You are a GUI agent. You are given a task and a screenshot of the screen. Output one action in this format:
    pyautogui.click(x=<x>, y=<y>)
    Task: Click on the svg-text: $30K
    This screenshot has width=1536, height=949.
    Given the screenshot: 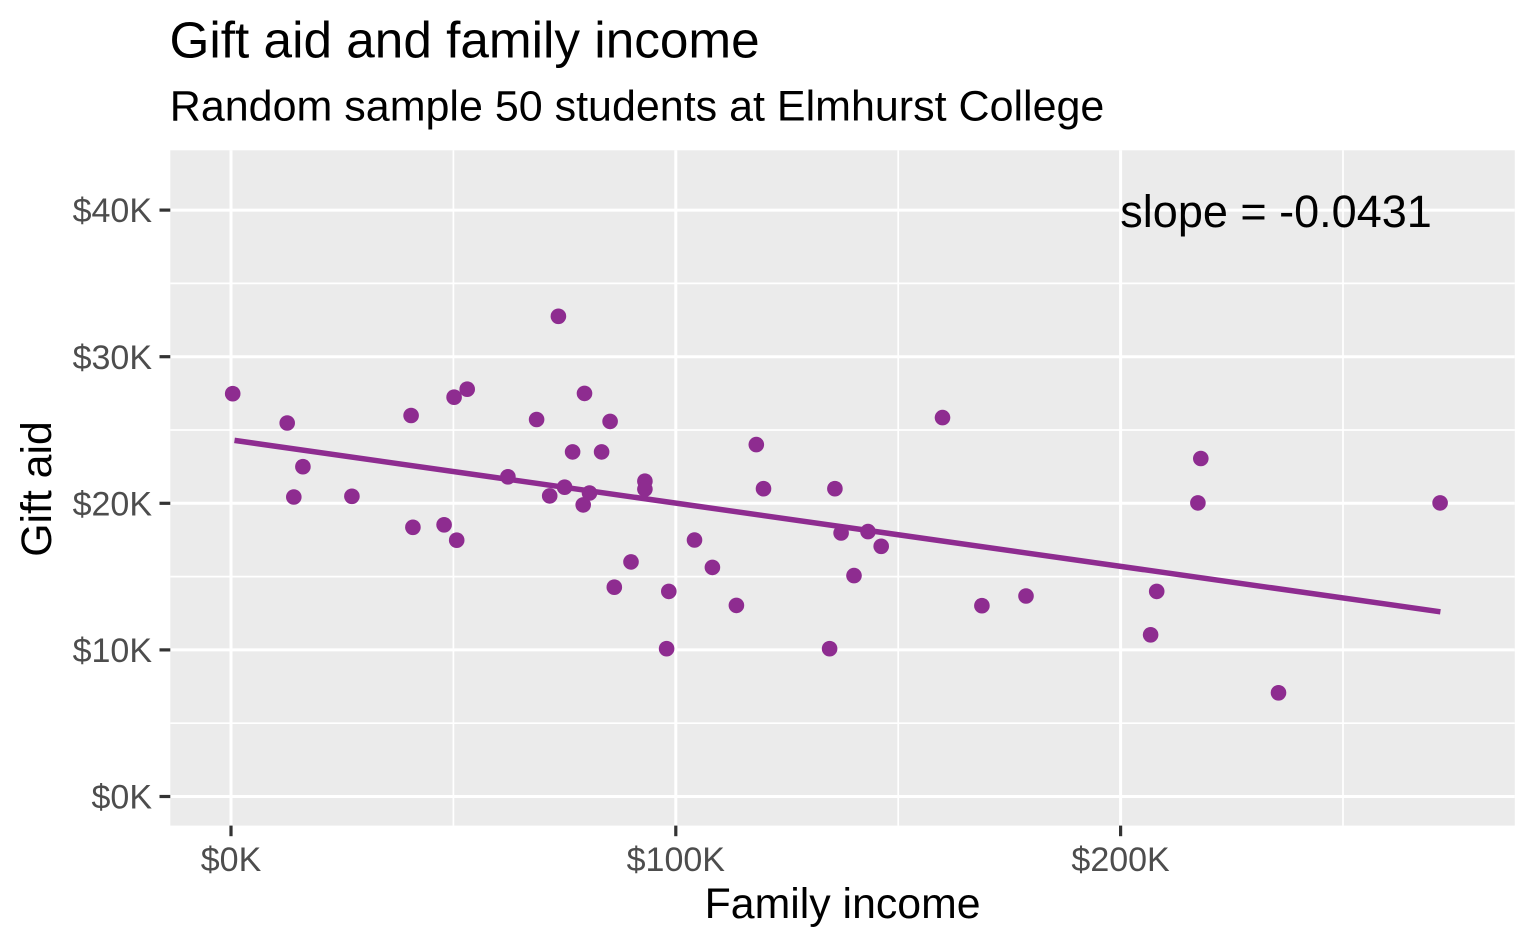 What is the action you would take?
    pyautogui.click(x=113, y=358)
    